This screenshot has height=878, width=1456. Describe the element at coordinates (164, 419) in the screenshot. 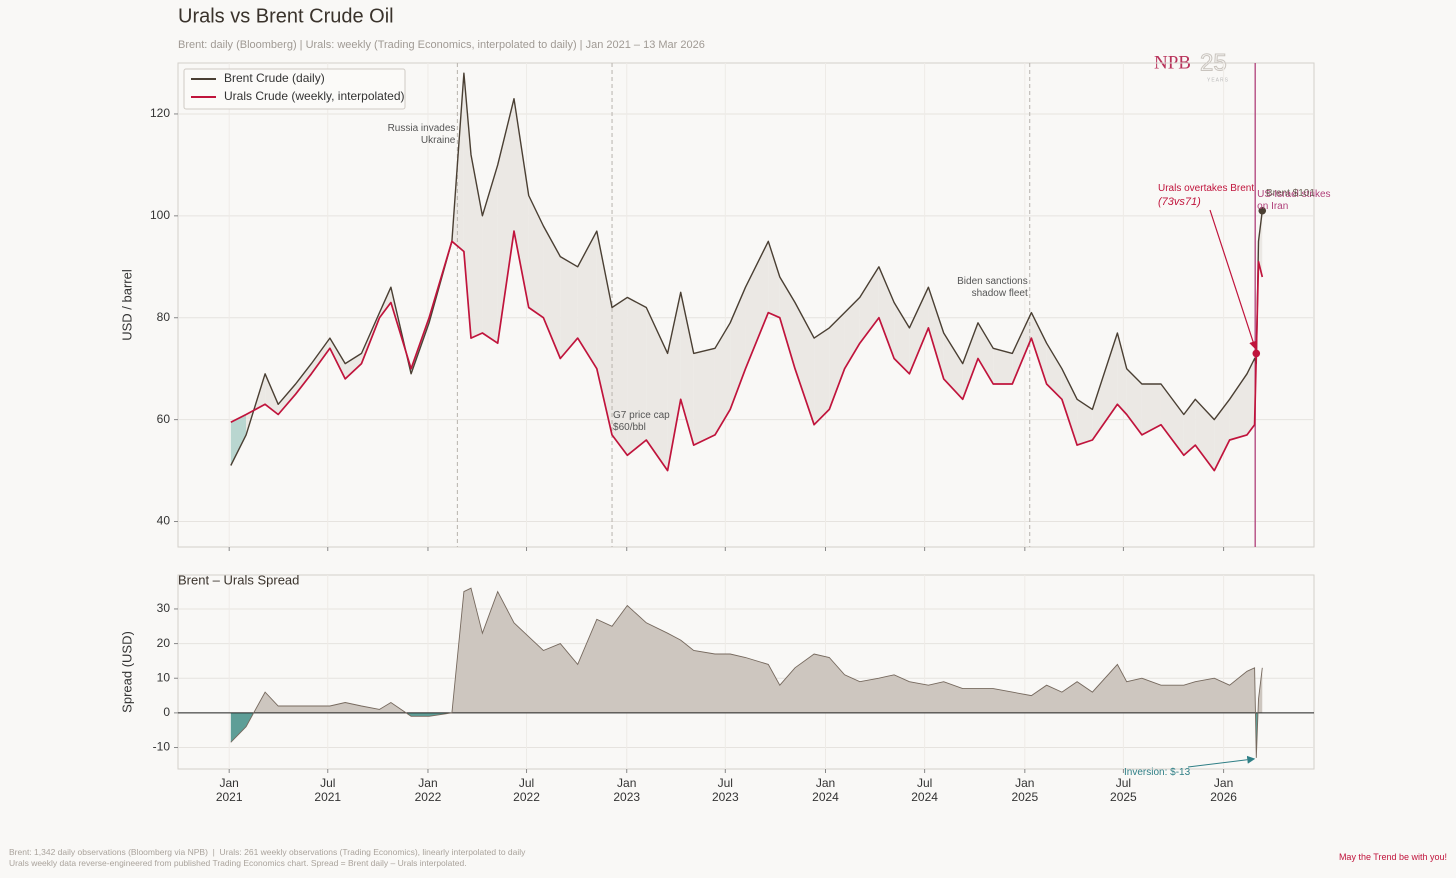

I see `y-tick-label: 60` at that location.